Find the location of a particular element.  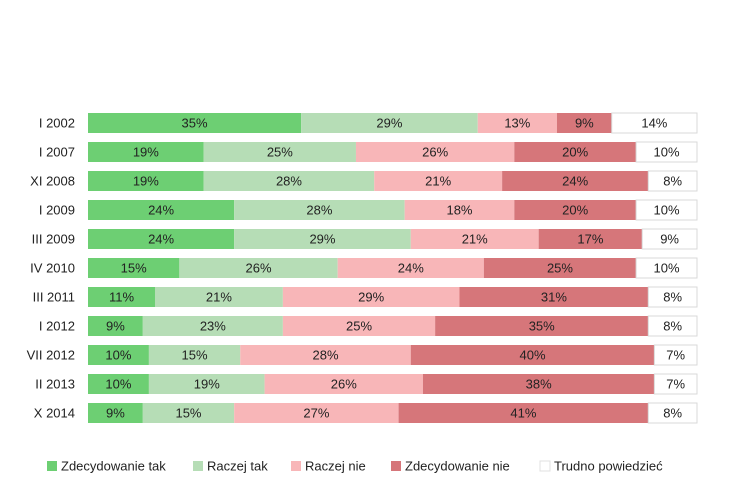

data-label-ii-2013-s4: 7% is located at coordinates (675, 384).